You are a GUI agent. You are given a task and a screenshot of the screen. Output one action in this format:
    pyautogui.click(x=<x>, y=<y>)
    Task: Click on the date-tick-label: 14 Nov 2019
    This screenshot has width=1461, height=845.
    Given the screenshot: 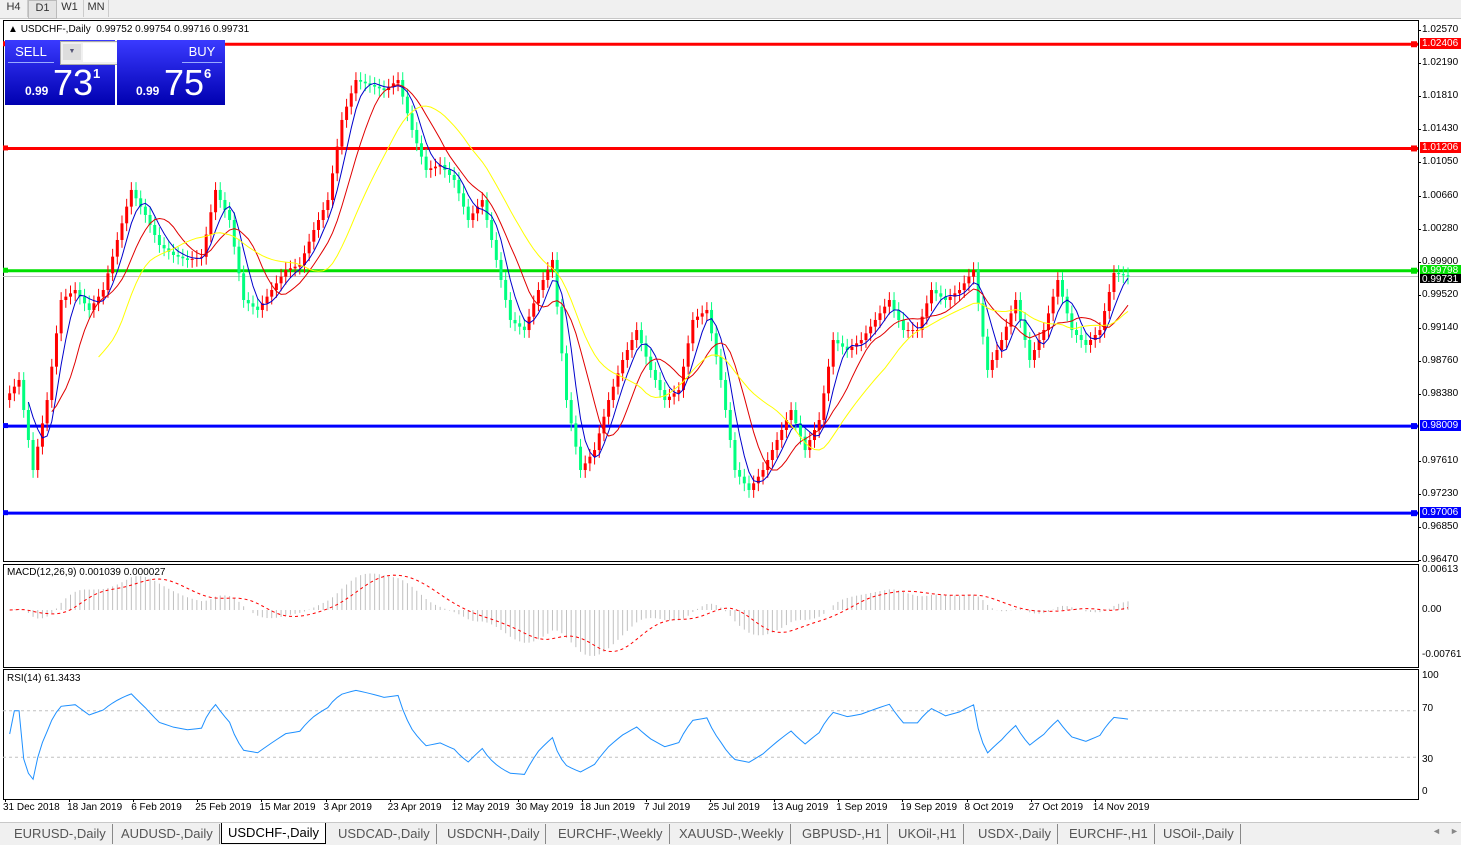 What is the action you would take?
    pyautogui.click(x=1121, y=807)
    